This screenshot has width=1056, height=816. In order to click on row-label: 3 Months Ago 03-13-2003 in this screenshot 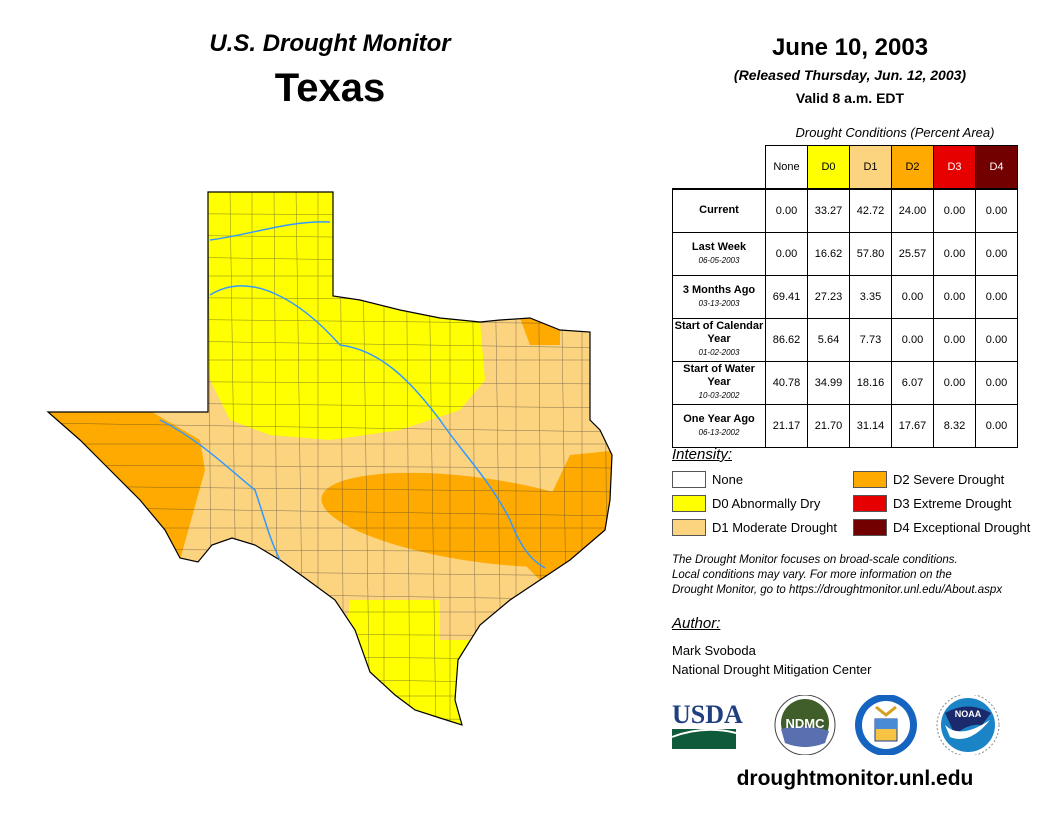, I will do `click(719, 296)`.